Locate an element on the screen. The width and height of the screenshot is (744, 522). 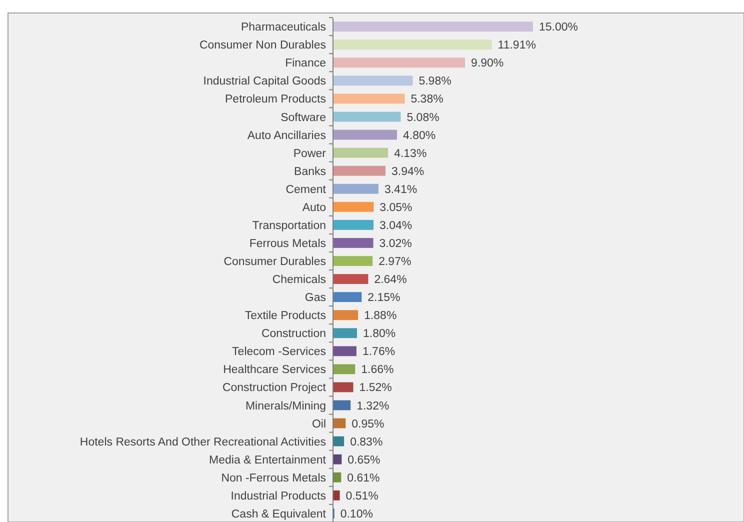
data-label: 5.98% is located at coordinates (435, 82).